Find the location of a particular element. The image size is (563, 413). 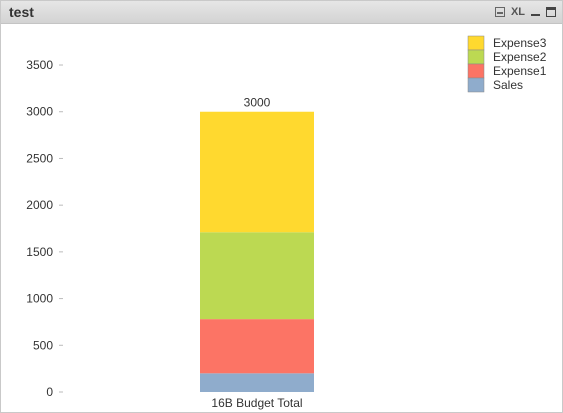

xl-icon: XL is located at coordinates (517, 12).